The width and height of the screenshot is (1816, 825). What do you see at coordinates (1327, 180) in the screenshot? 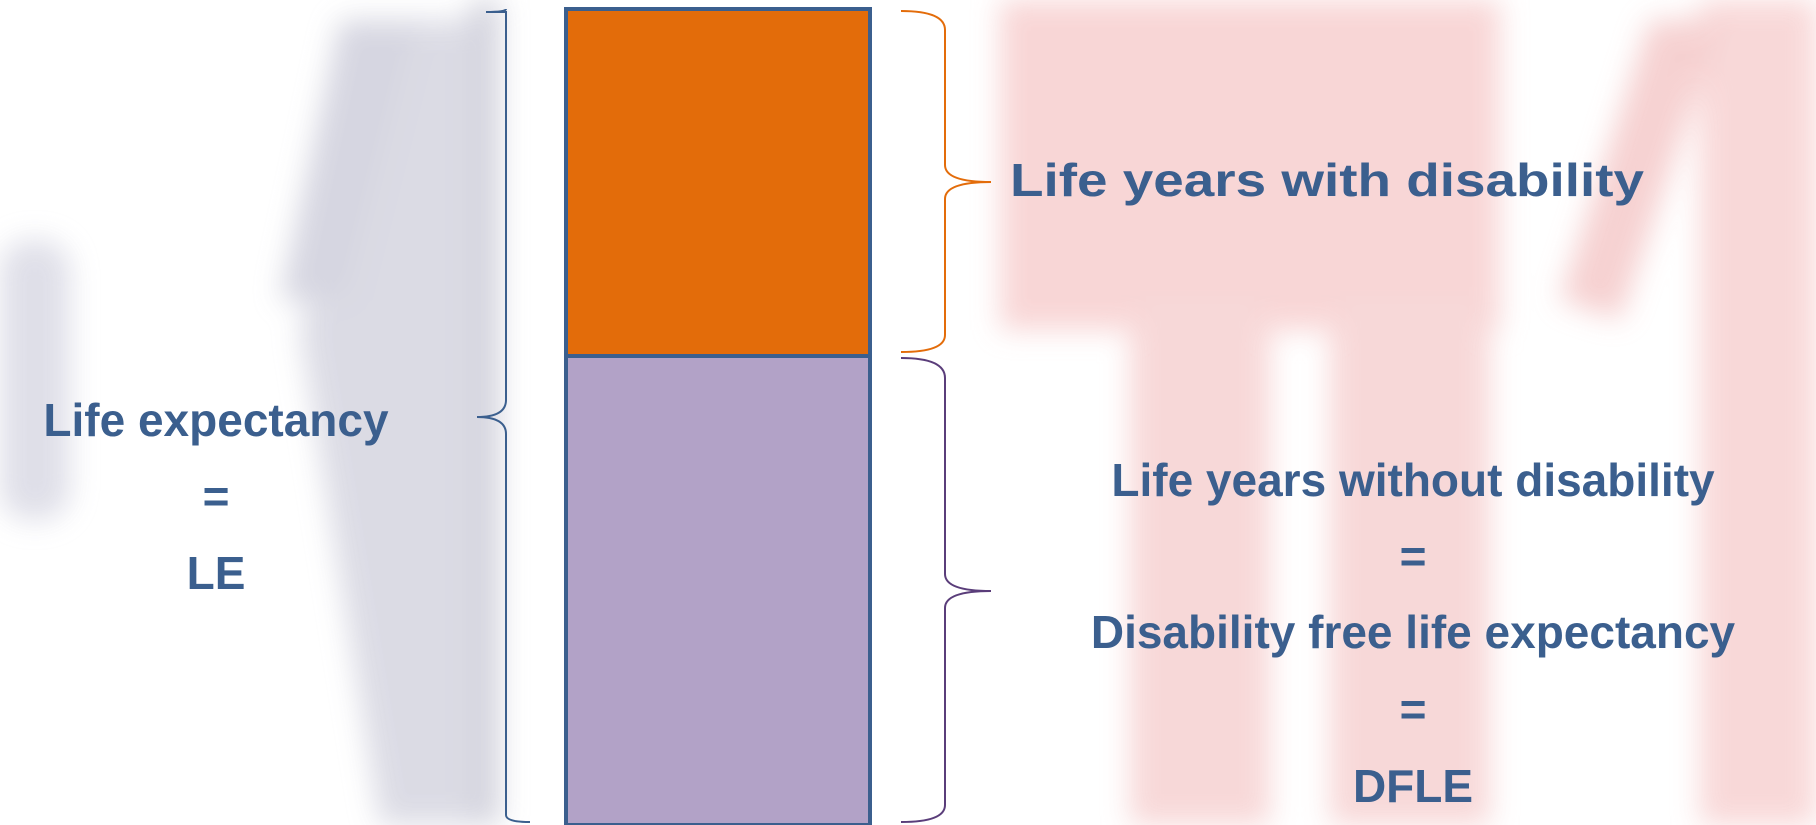
I see `top-label: Life years with disability` at bounding box center [1327, 180].